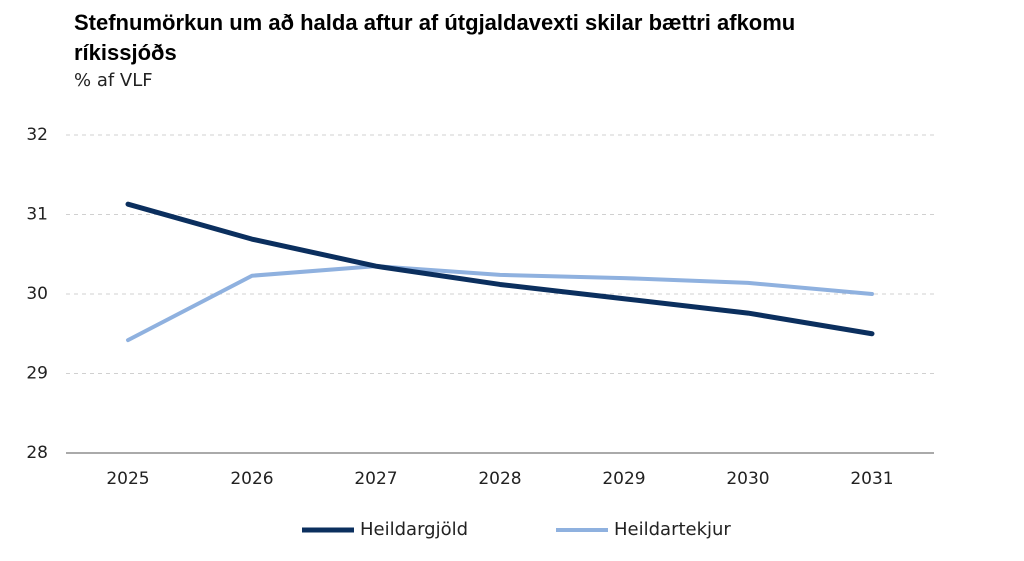 Image resolution: width=1024 pixels, height=561 pixels. Describe the element at coordinates (37, 294) in the screenshot. I see `y-tick-label: 30` at that location.